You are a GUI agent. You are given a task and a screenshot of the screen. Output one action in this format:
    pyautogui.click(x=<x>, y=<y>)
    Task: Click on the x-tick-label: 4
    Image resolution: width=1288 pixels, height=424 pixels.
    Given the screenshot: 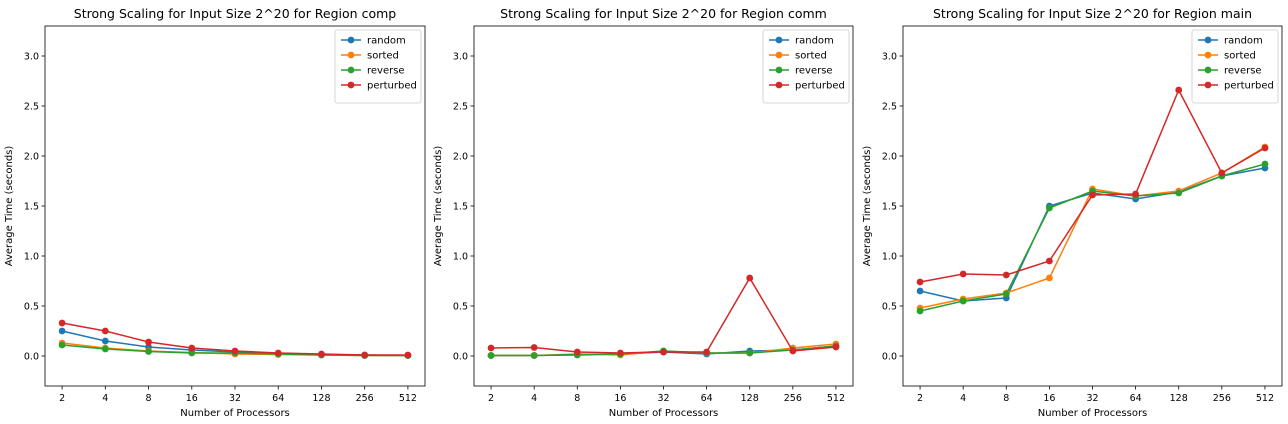 What is the action you would take?
    pyautogui.click(x=963, y=398)
    